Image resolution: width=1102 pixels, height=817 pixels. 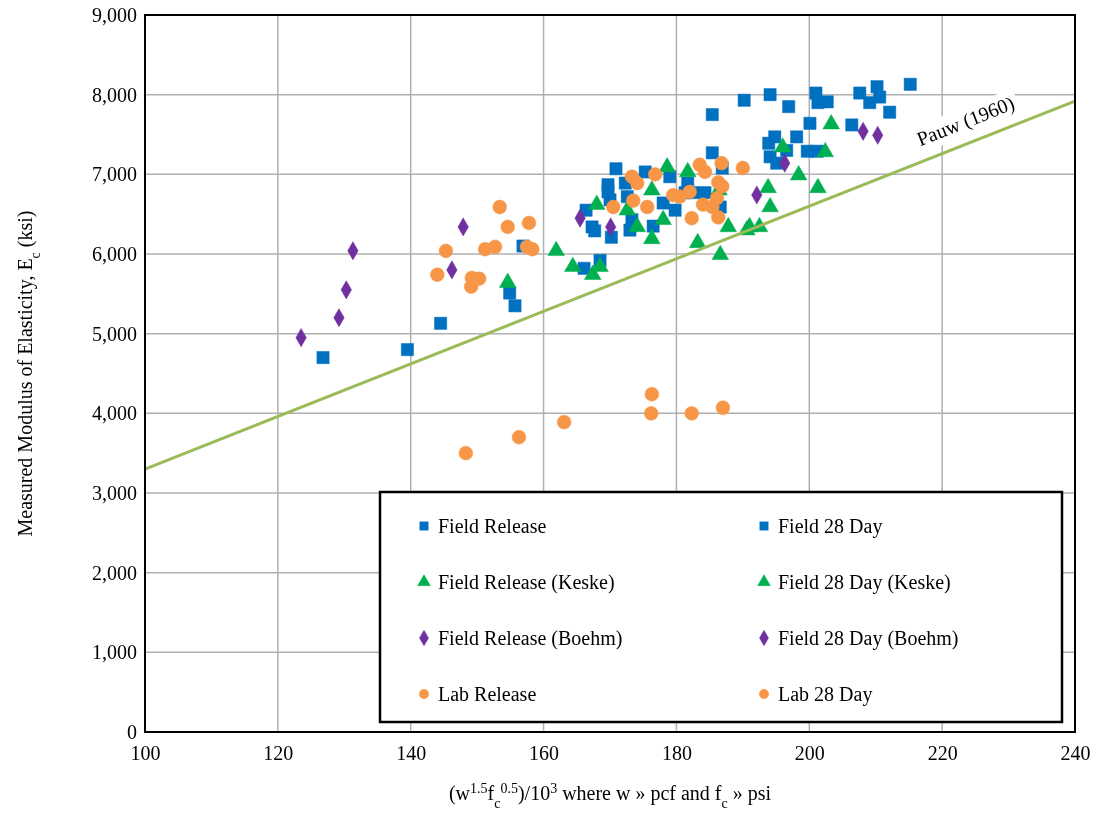 What do you see at coordinates (114, 174) in the screenshot?
I see `y-tick-label: 7,000` at bounding box center [114, 174].